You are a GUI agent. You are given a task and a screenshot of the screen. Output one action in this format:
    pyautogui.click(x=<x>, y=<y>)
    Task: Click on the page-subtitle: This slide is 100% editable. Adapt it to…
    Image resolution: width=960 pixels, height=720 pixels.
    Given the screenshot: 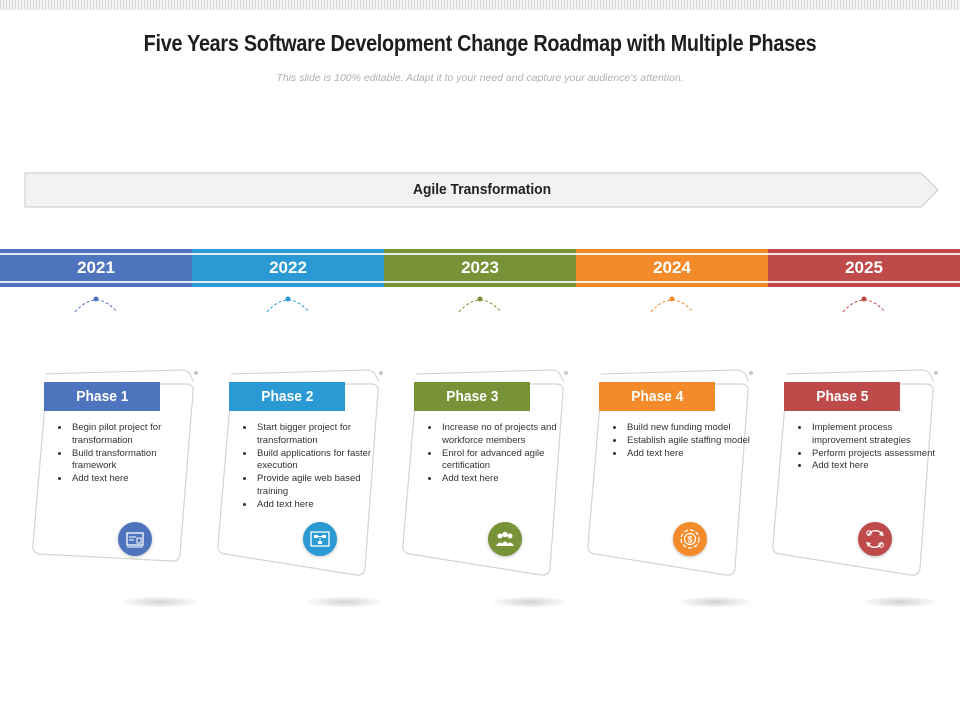 What is the action you would take?
    pyautogui.click(x=480, y=78)
    